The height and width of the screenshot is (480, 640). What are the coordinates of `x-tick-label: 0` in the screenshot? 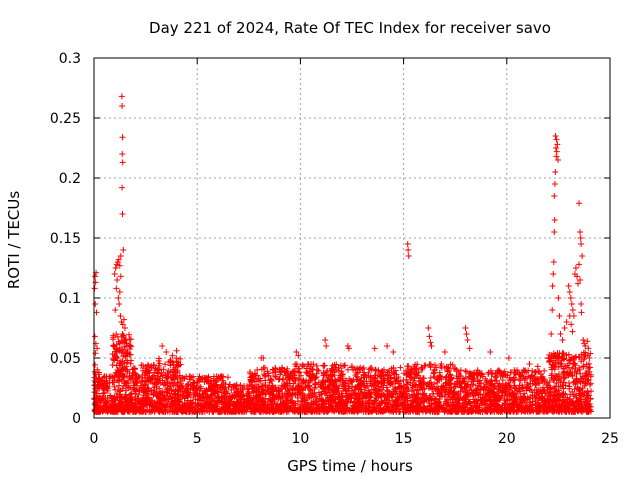 It's located at (94, 439).